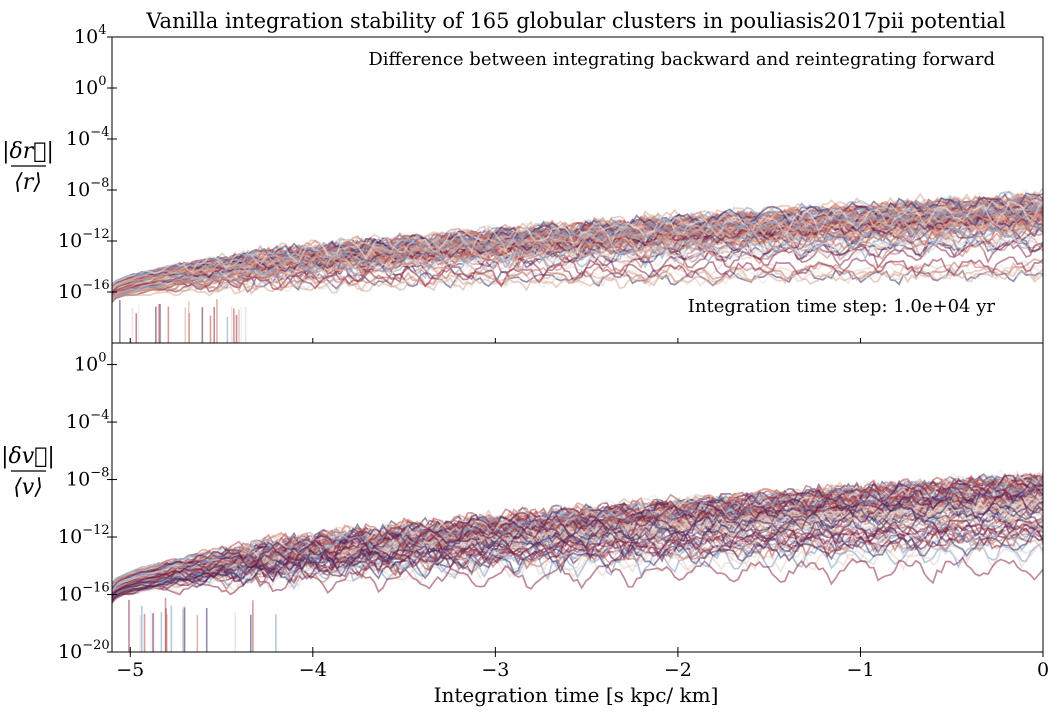  I want to click on bottom-y-label: |δv⃗| ⟨v⟩, so click(28, 472).